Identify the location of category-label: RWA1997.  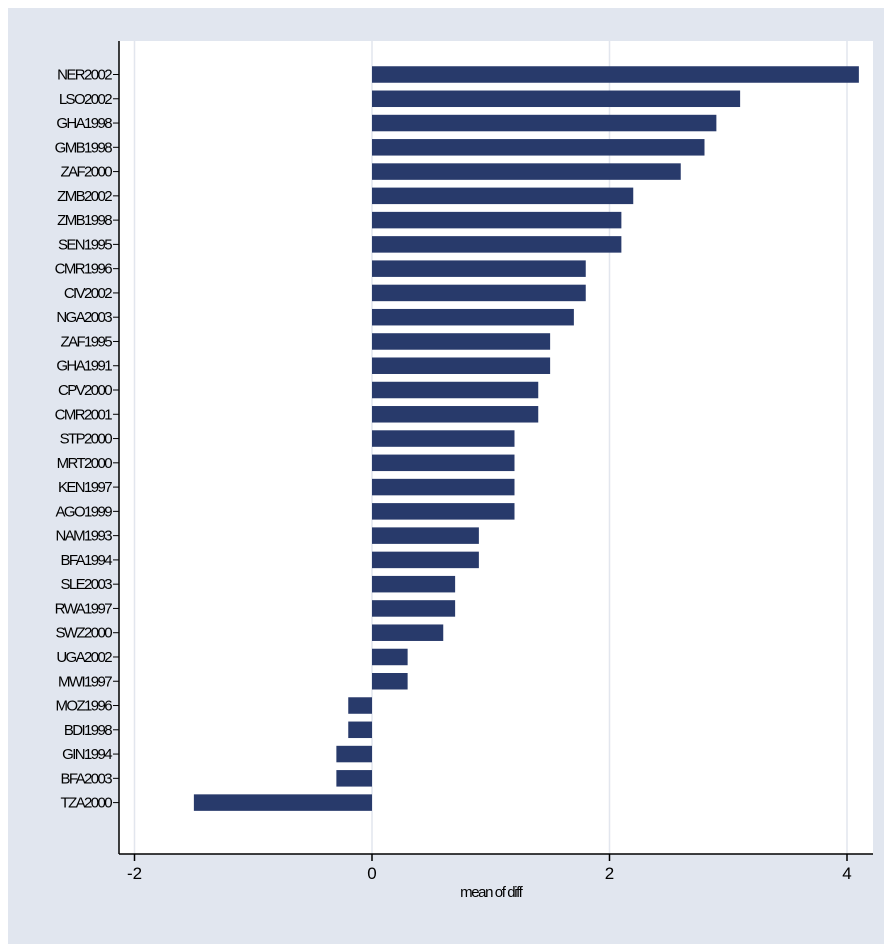
(84, 608).